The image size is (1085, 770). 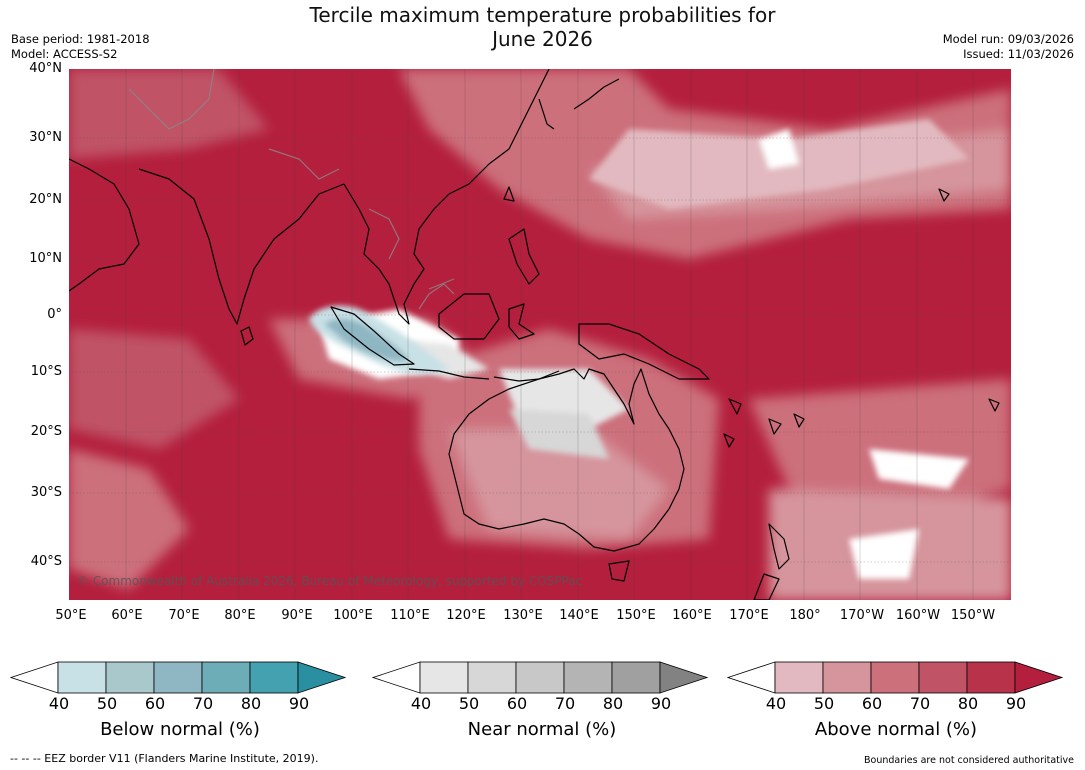 I want to click on lon-label: 180°, so click(x=805, y=615).